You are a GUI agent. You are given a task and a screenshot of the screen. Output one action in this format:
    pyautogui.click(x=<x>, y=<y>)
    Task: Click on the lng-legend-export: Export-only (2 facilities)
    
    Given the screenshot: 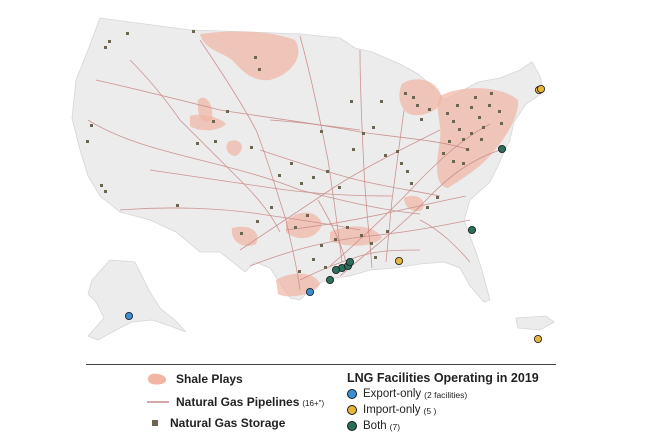 What is the action you would take?
    pyautogui.click(x=407, y=394)
    